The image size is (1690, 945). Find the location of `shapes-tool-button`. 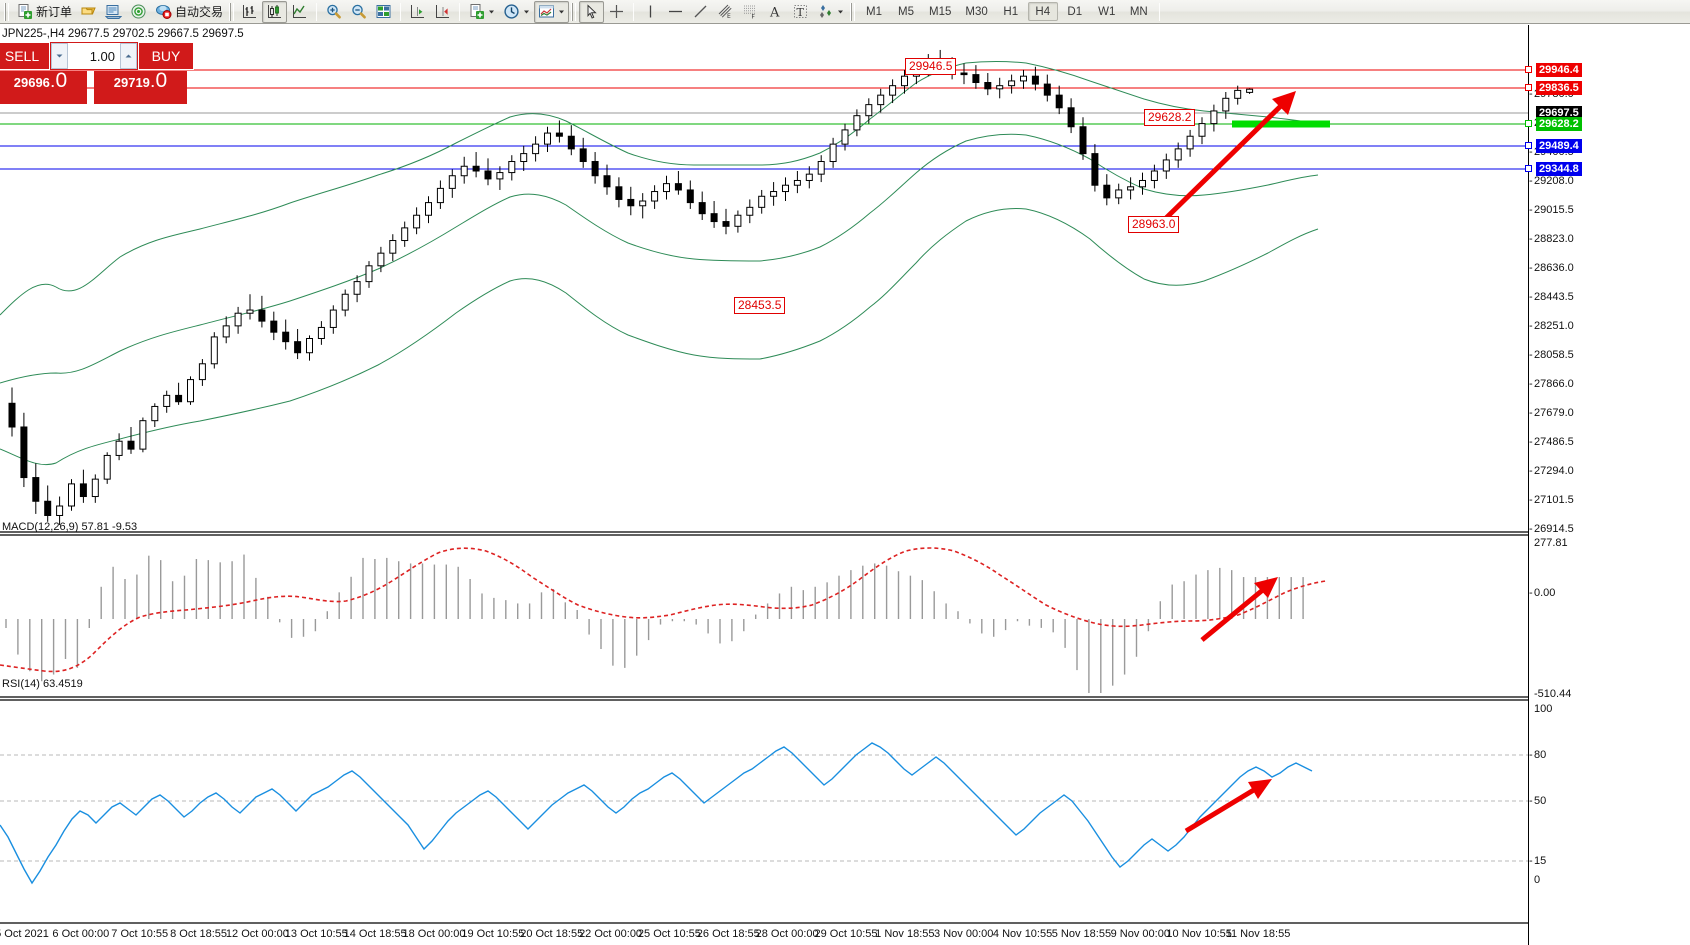

shapes-tool-button is located at coordinates (830, 12).